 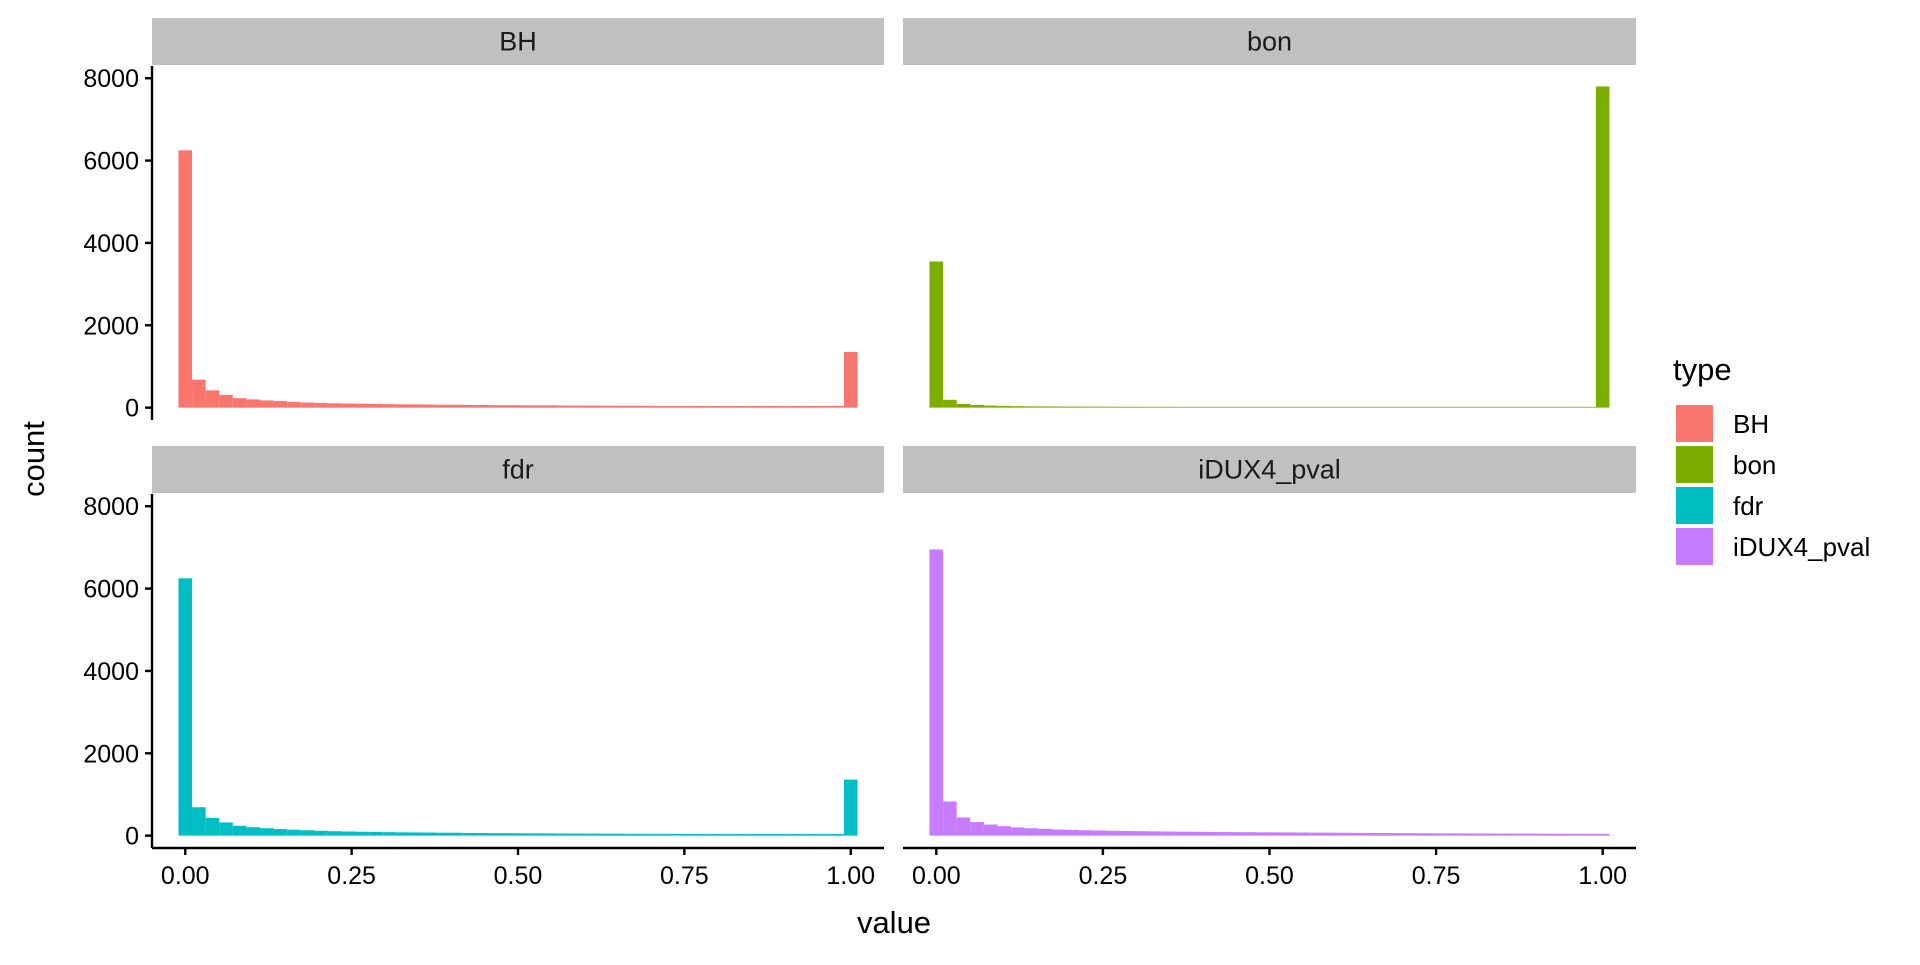 I want to click on facet-strip-fdr, so click(x=518, y=469).